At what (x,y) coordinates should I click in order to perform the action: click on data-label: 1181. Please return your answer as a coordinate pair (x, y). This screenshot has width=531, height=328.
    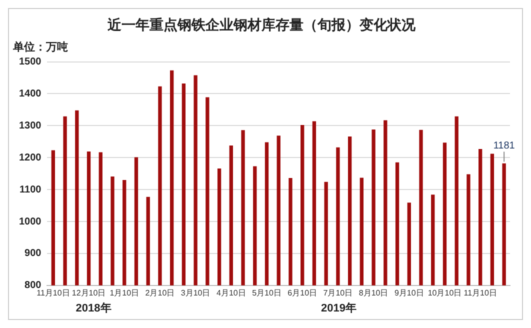
    Looking at the image, I should click on (504, 146).